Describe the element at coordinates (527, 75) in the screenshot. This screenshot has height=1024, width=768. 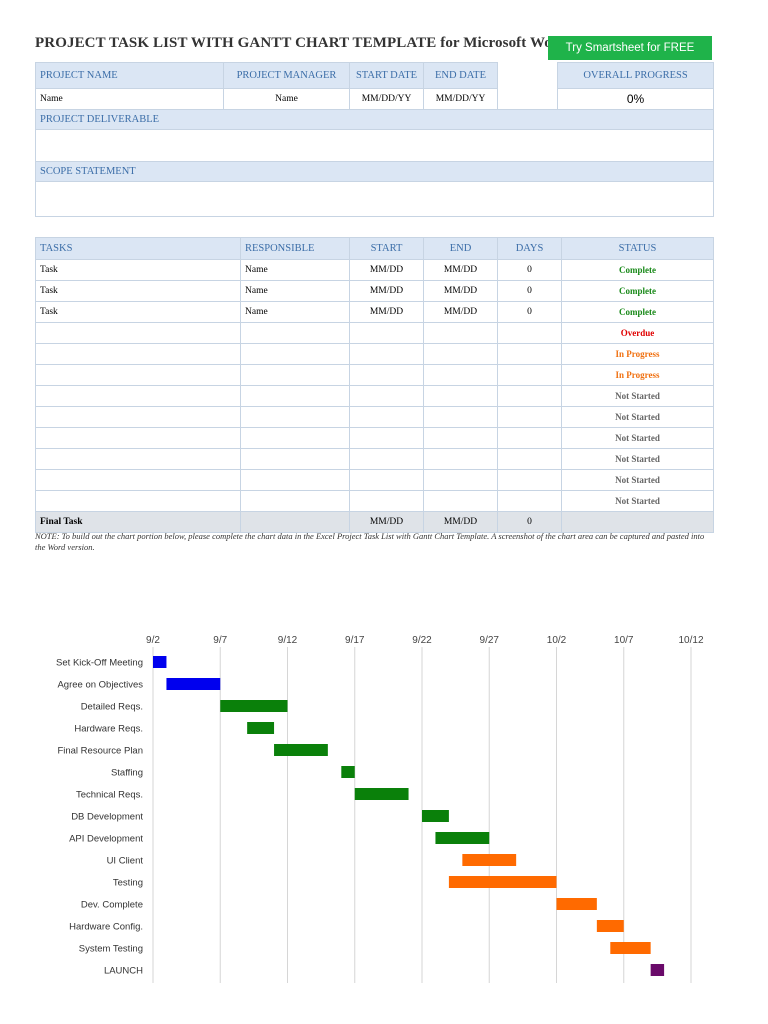
I see `spacer-cell` at that location.